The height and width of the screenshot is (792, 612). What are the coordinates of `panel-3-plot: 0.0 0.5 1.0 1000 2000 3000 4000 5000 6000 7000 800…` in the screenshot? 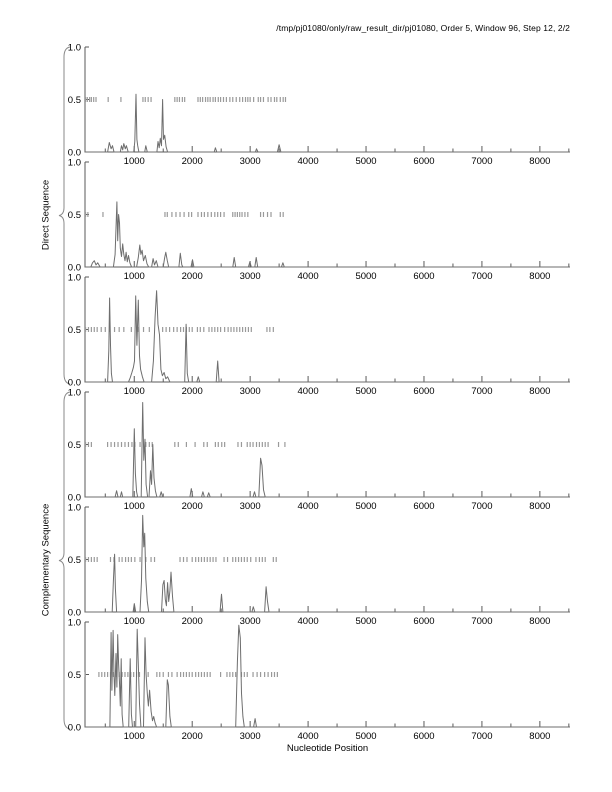 It's located at (319, 335).